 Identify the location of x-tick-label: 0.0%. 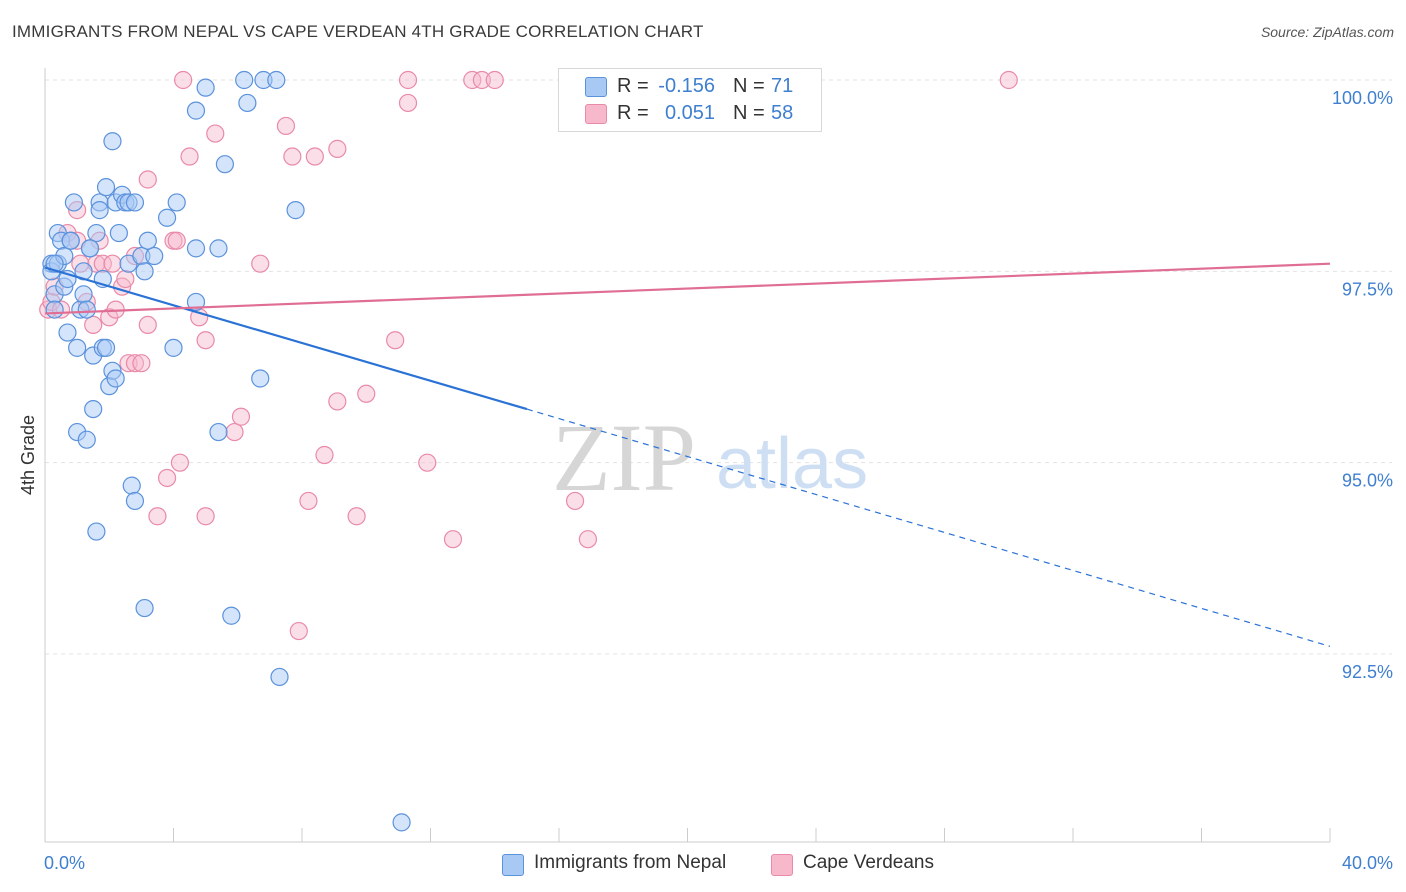
(64, 863).